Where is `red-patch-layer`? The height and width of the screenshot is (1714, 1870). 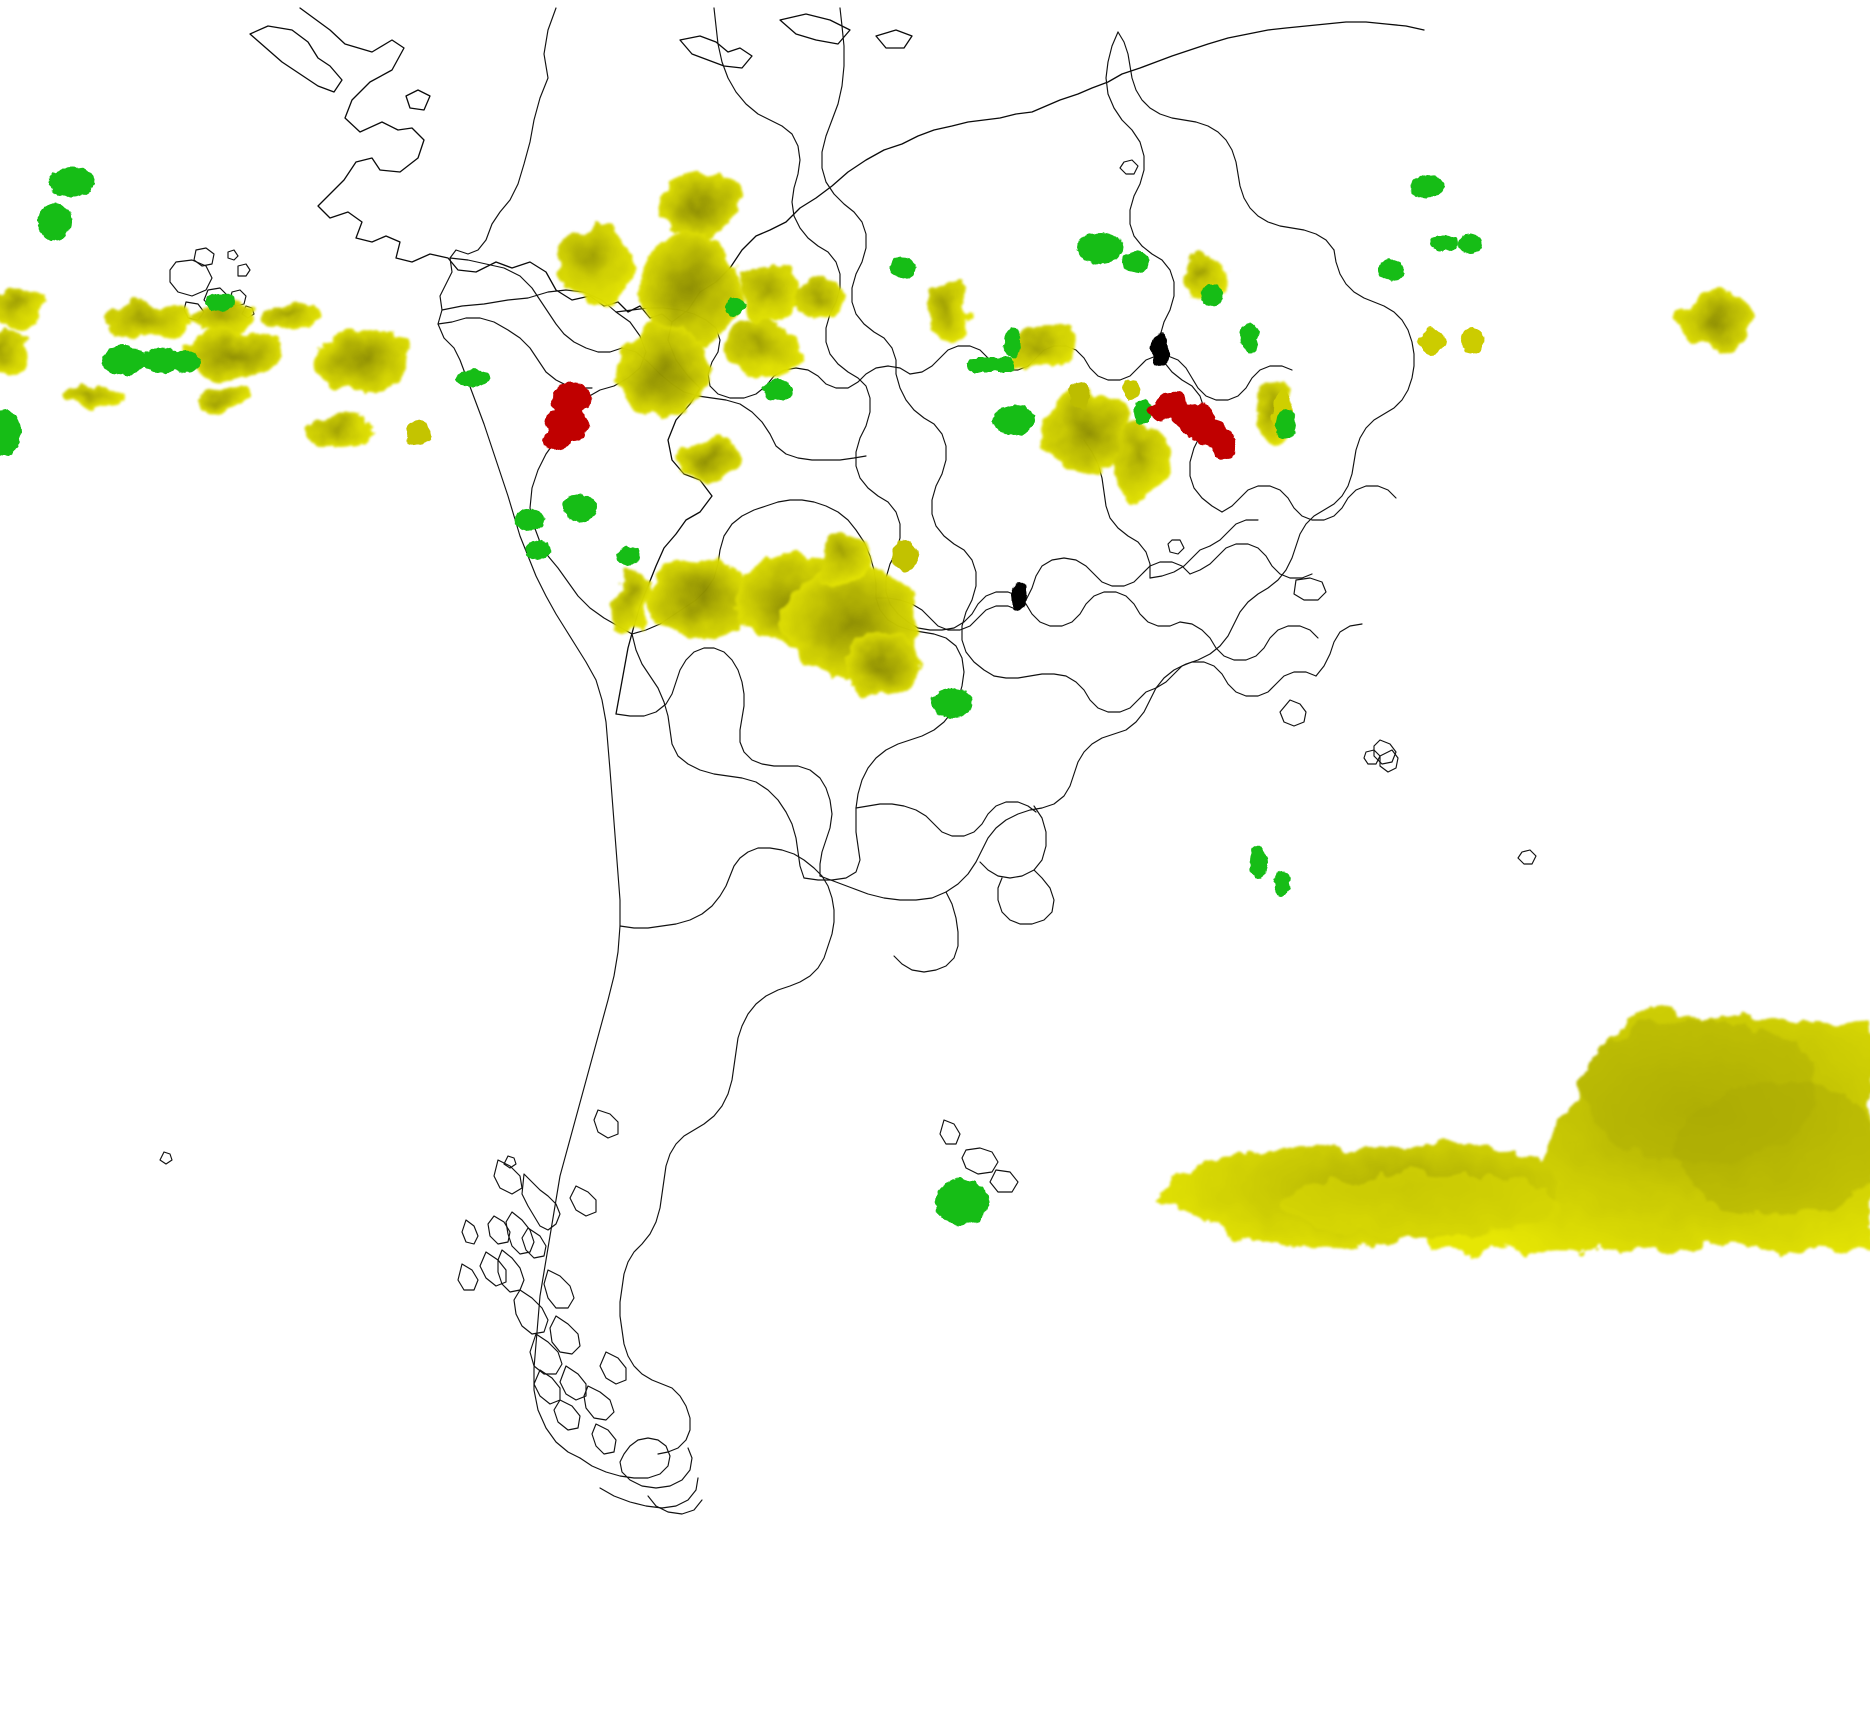
red-patch-layer is located at coordinates (889, 421).